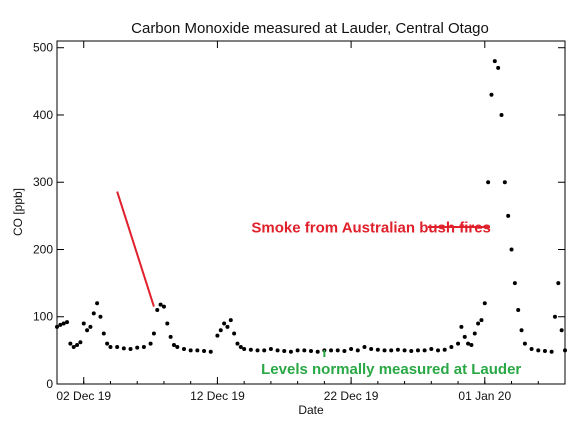 This screenshot has height=424, width=582. What do you see at coordinates (83, 396) in the screenshot?
I see `x-tick-label: 02 Dec 19` at bounding box center [83, 396].